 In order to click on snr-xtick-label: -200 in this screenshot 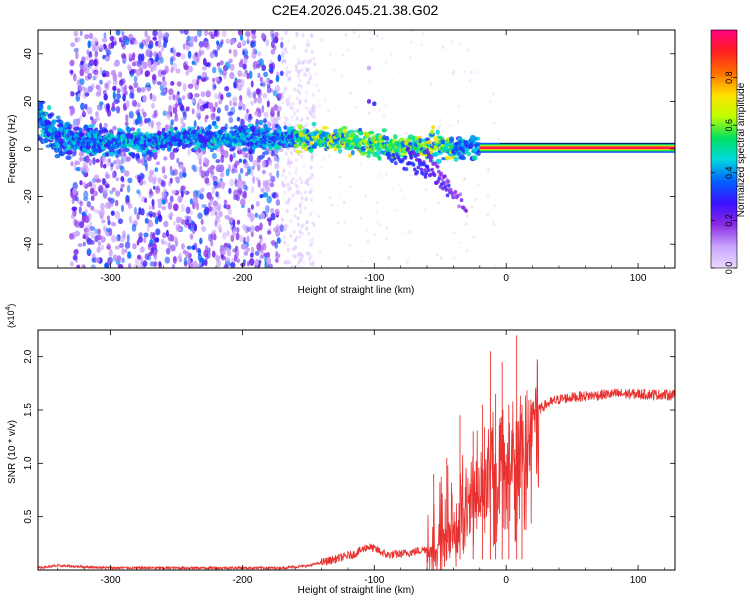, I will do `click(242, 580)`.